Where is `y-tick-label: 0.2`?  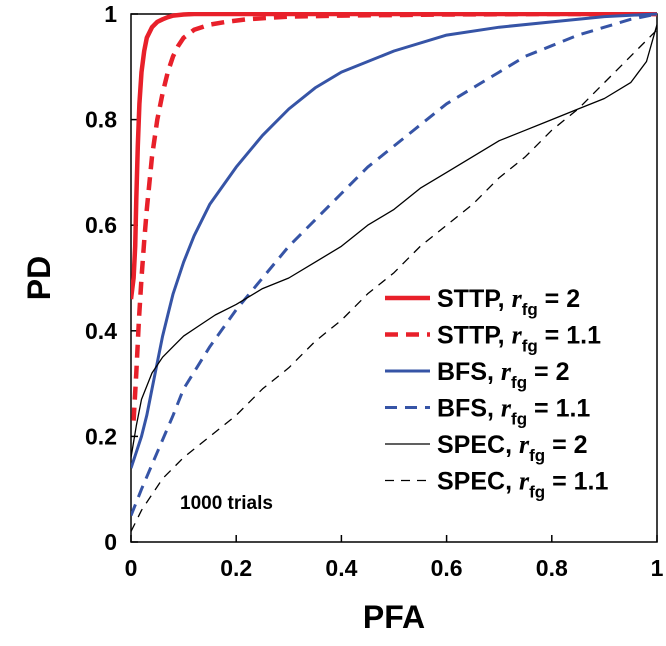 y-tick-label: 0.2 is located at coordinates (101, 436).